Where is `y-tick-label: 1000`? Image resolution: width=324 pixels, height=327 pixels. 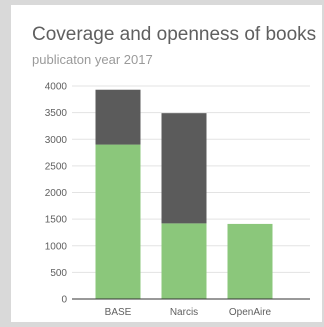 y-tick-label: 1000 is located at coordinates (56, 246).